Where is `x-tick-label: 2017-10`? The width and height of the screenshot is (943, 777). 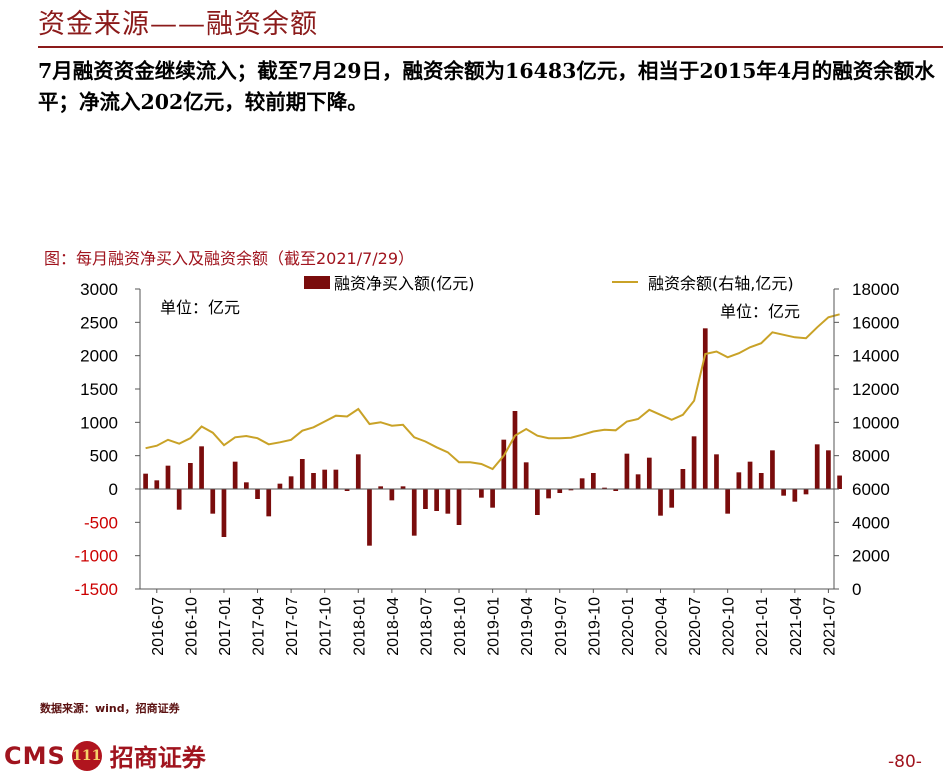
x-tick-label: 2017-10 is located at coordinates (326, 626).